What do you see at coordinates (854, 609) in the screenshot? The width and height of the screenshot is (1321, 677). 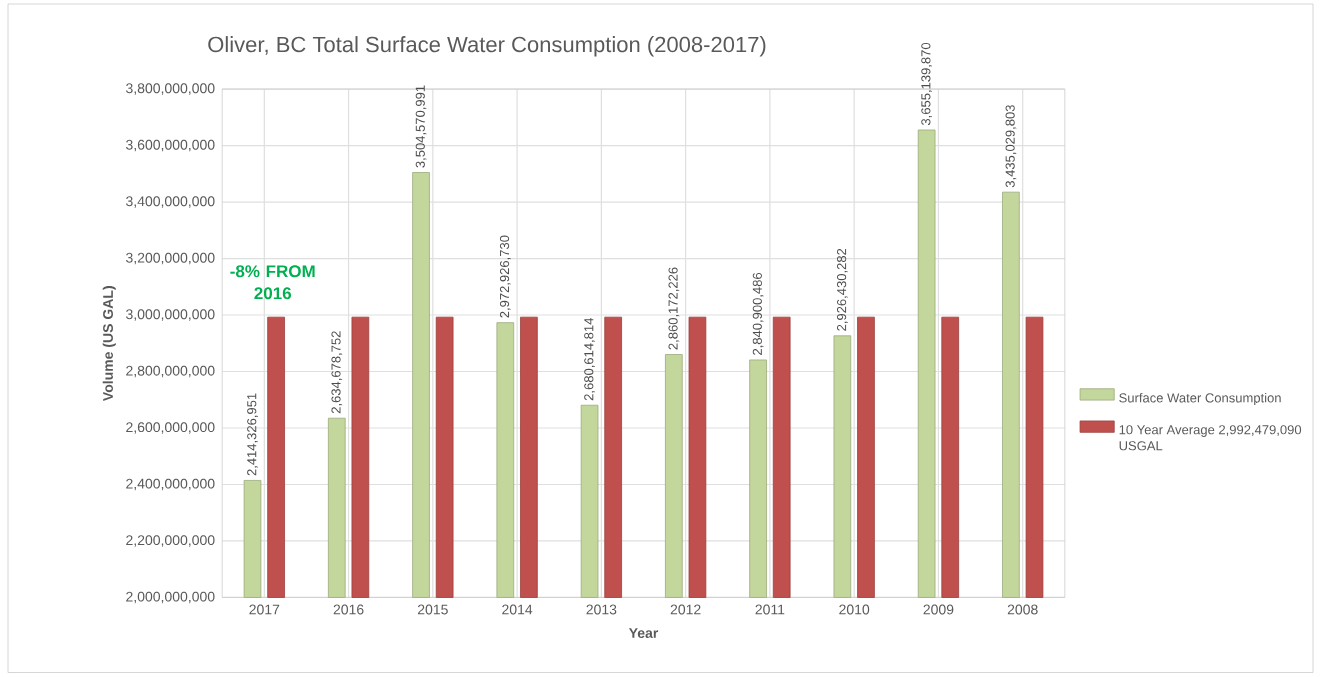 I see `x-tick-label: 2010` at bounding box center [854, 609].